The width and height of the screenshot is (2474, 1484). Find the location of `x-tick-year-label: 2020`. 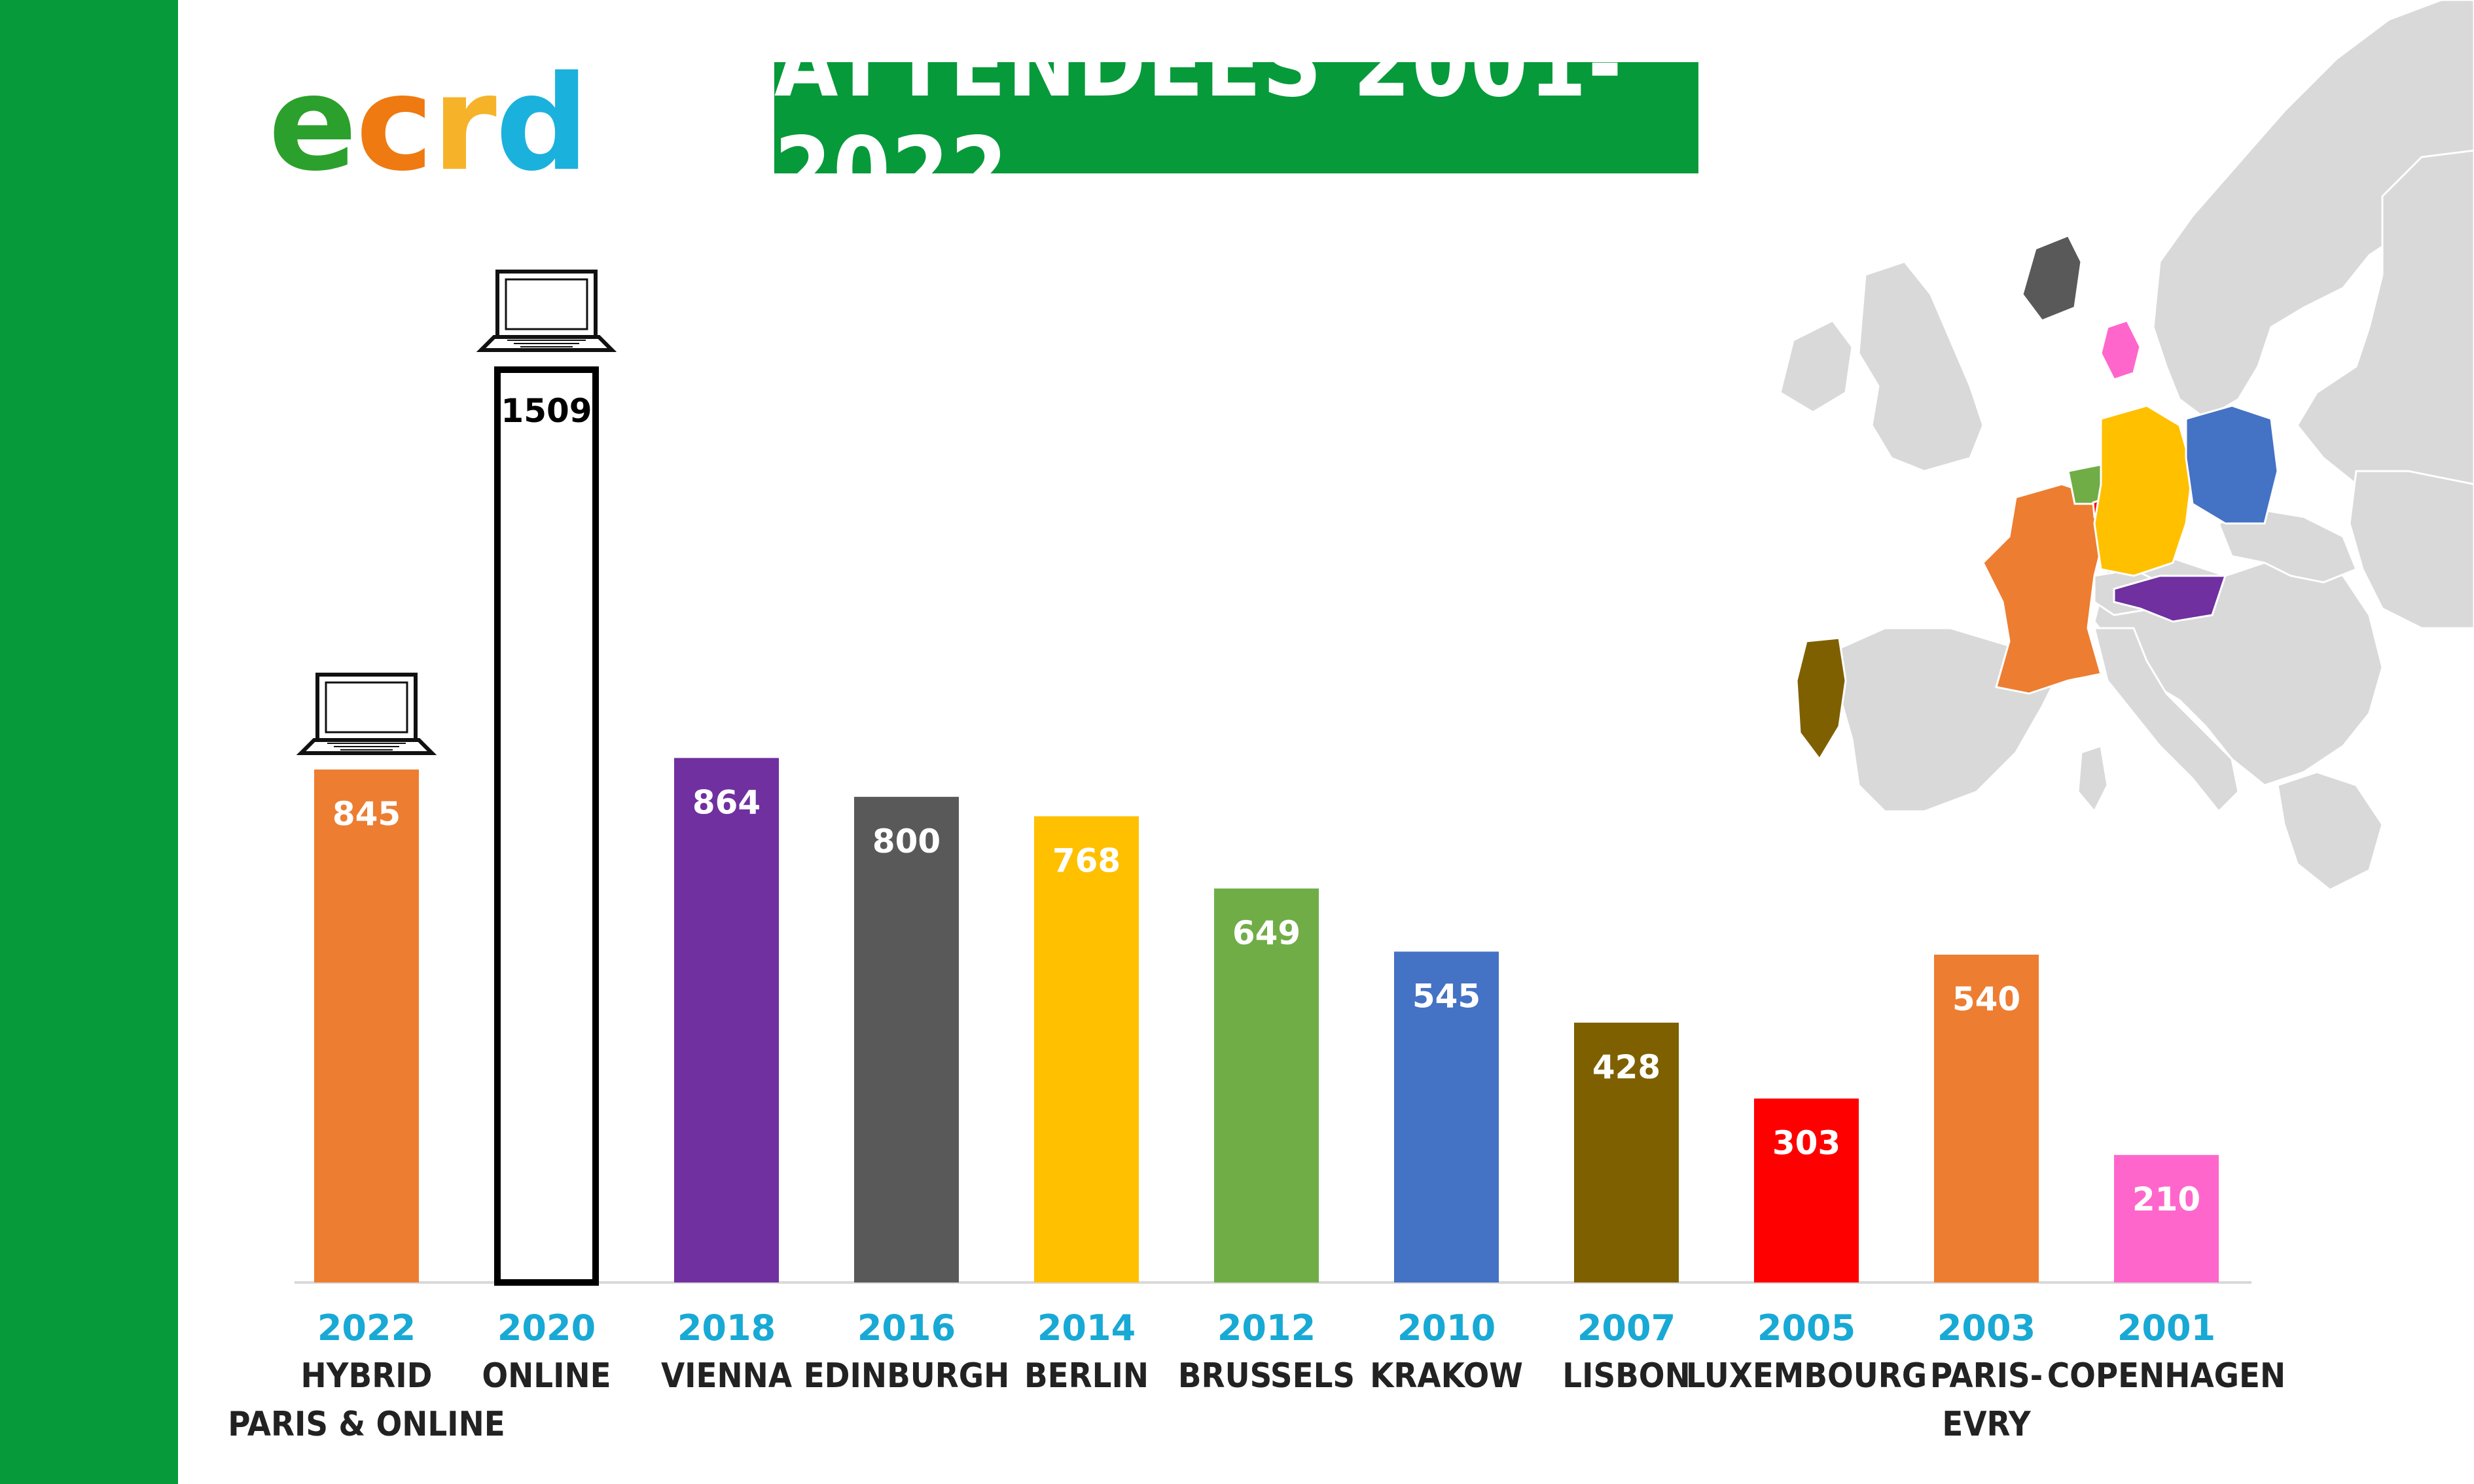

x-tick-year-label: 2020 is located at coordinates (546, 1328).